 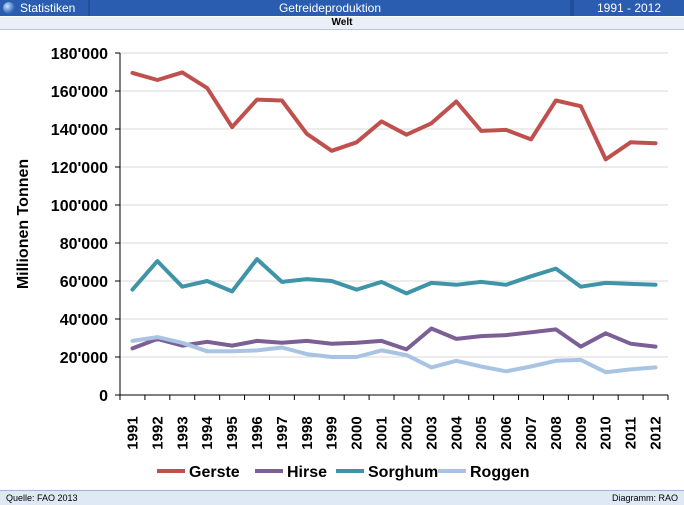 What do you see at coordinates (656, 432) in the screenshot?
I see `x-tick-label: 2012` at bounding box center [656, 432].